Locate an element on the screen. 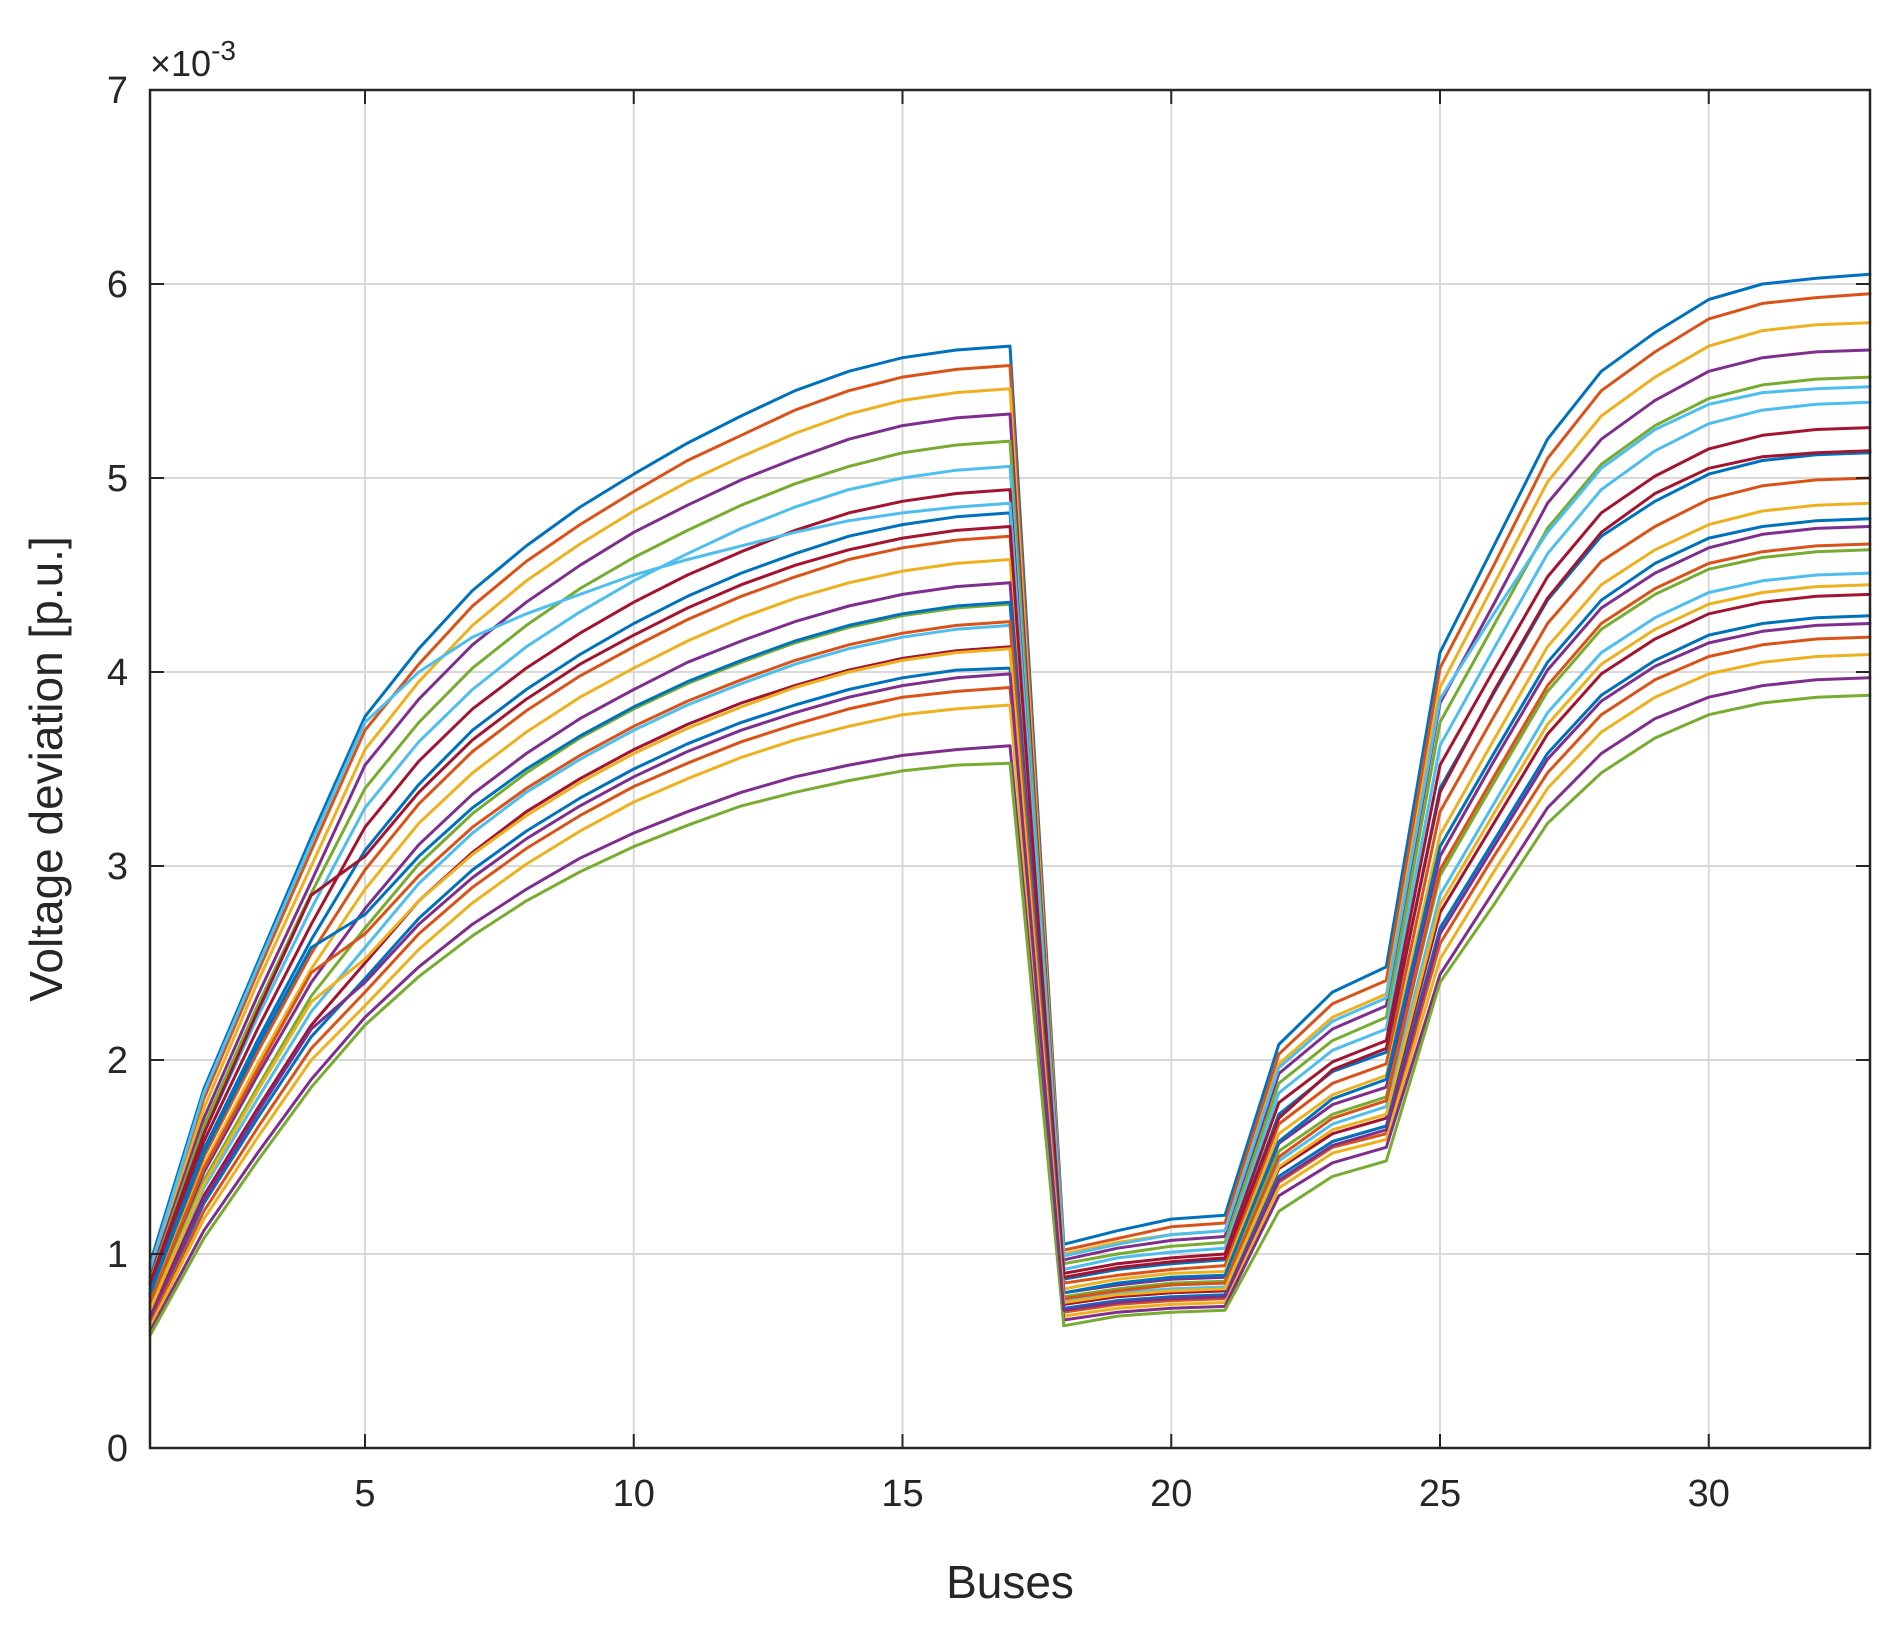 The height and width of the screenshot is (1626, 1888). x-tick-label: 25 is located at coordinates (1440, 1494).